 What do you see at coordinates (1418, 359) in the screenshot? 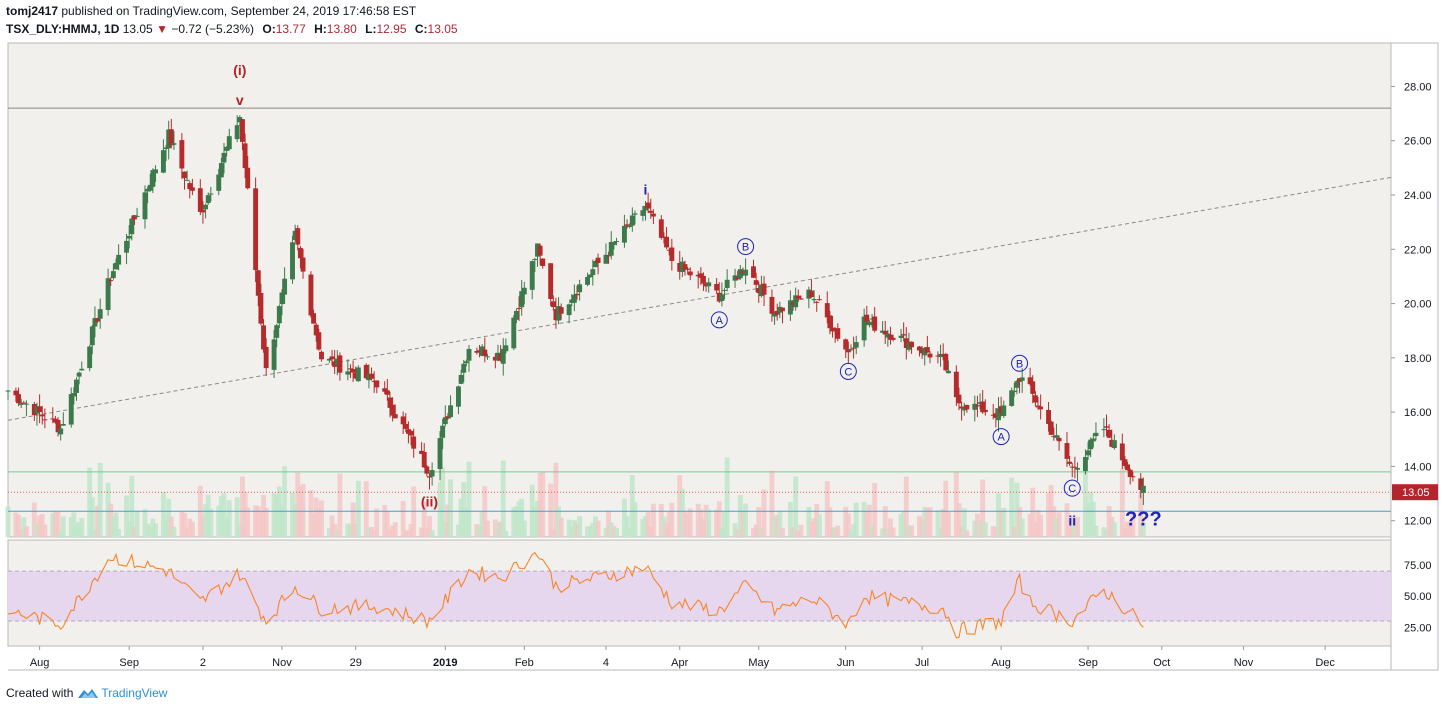
I see `price-tick-label: 18.00` at bounding box center [1418, 359].